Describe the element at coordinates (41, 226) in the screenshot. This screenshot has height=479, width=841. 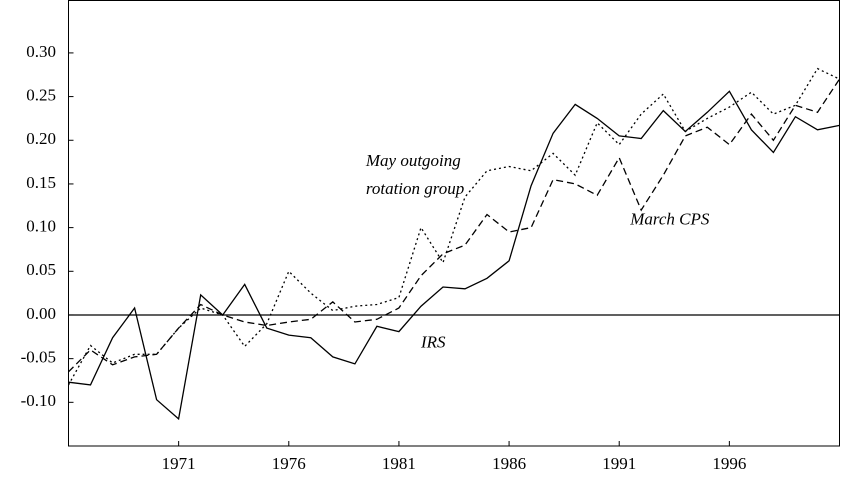
I see `y-tick-label: 0.10` at that location.